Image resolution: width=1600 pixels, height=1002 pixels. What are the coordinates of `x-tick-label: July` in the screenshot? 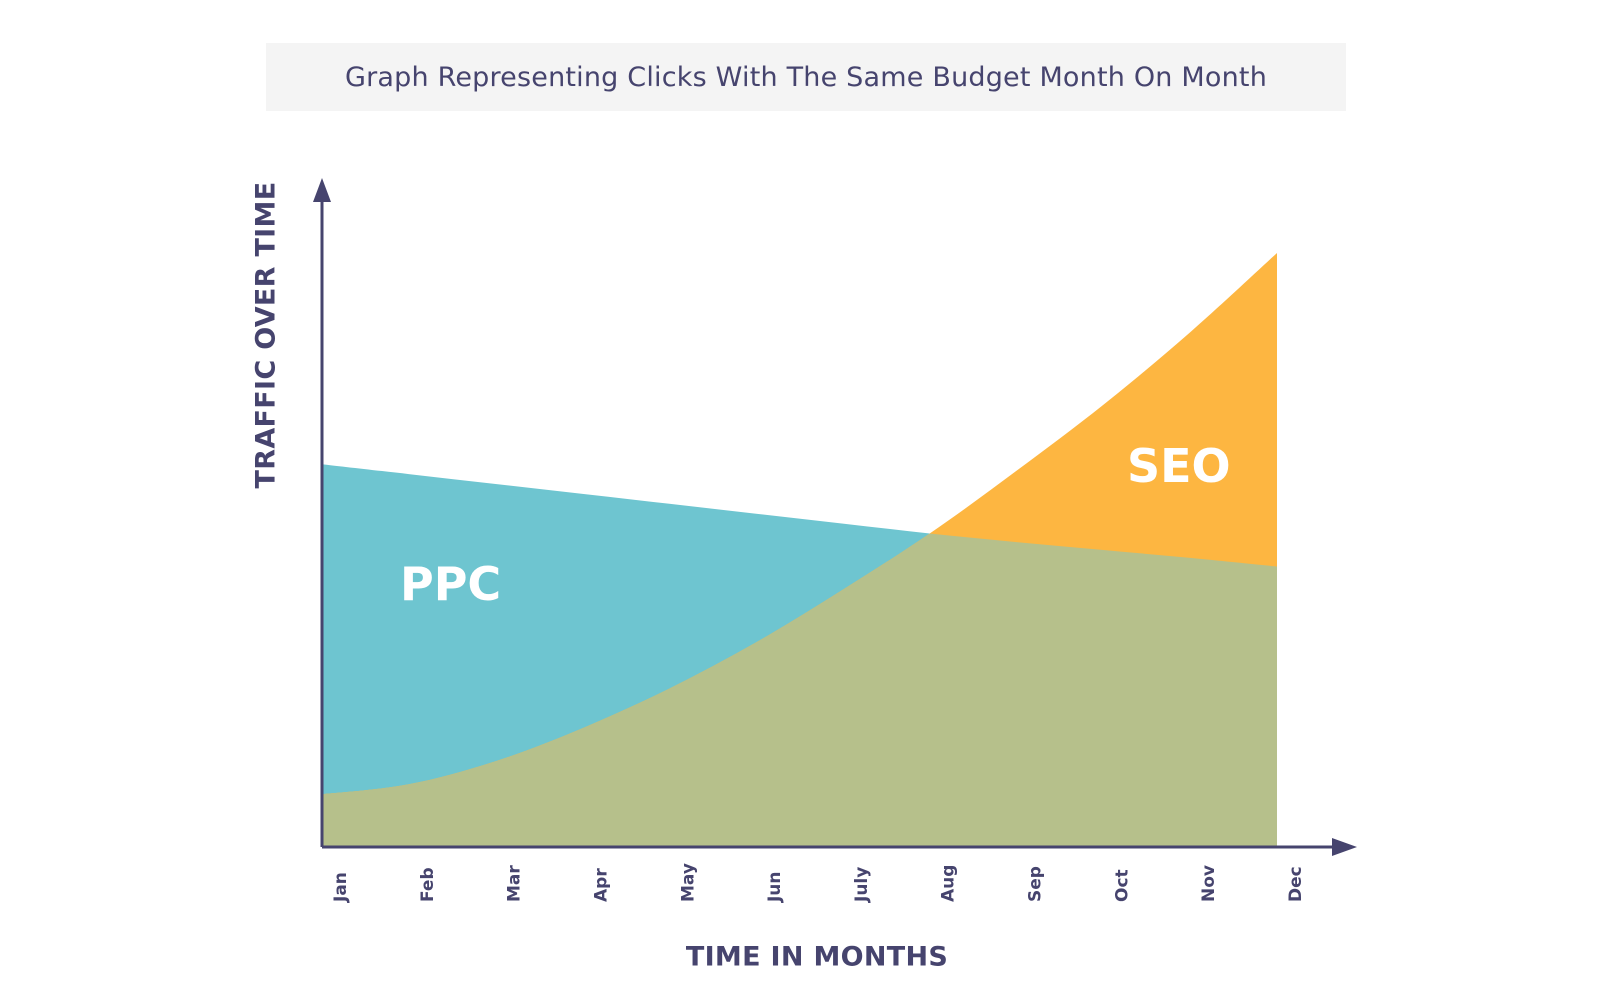 It's located at (862, 885).